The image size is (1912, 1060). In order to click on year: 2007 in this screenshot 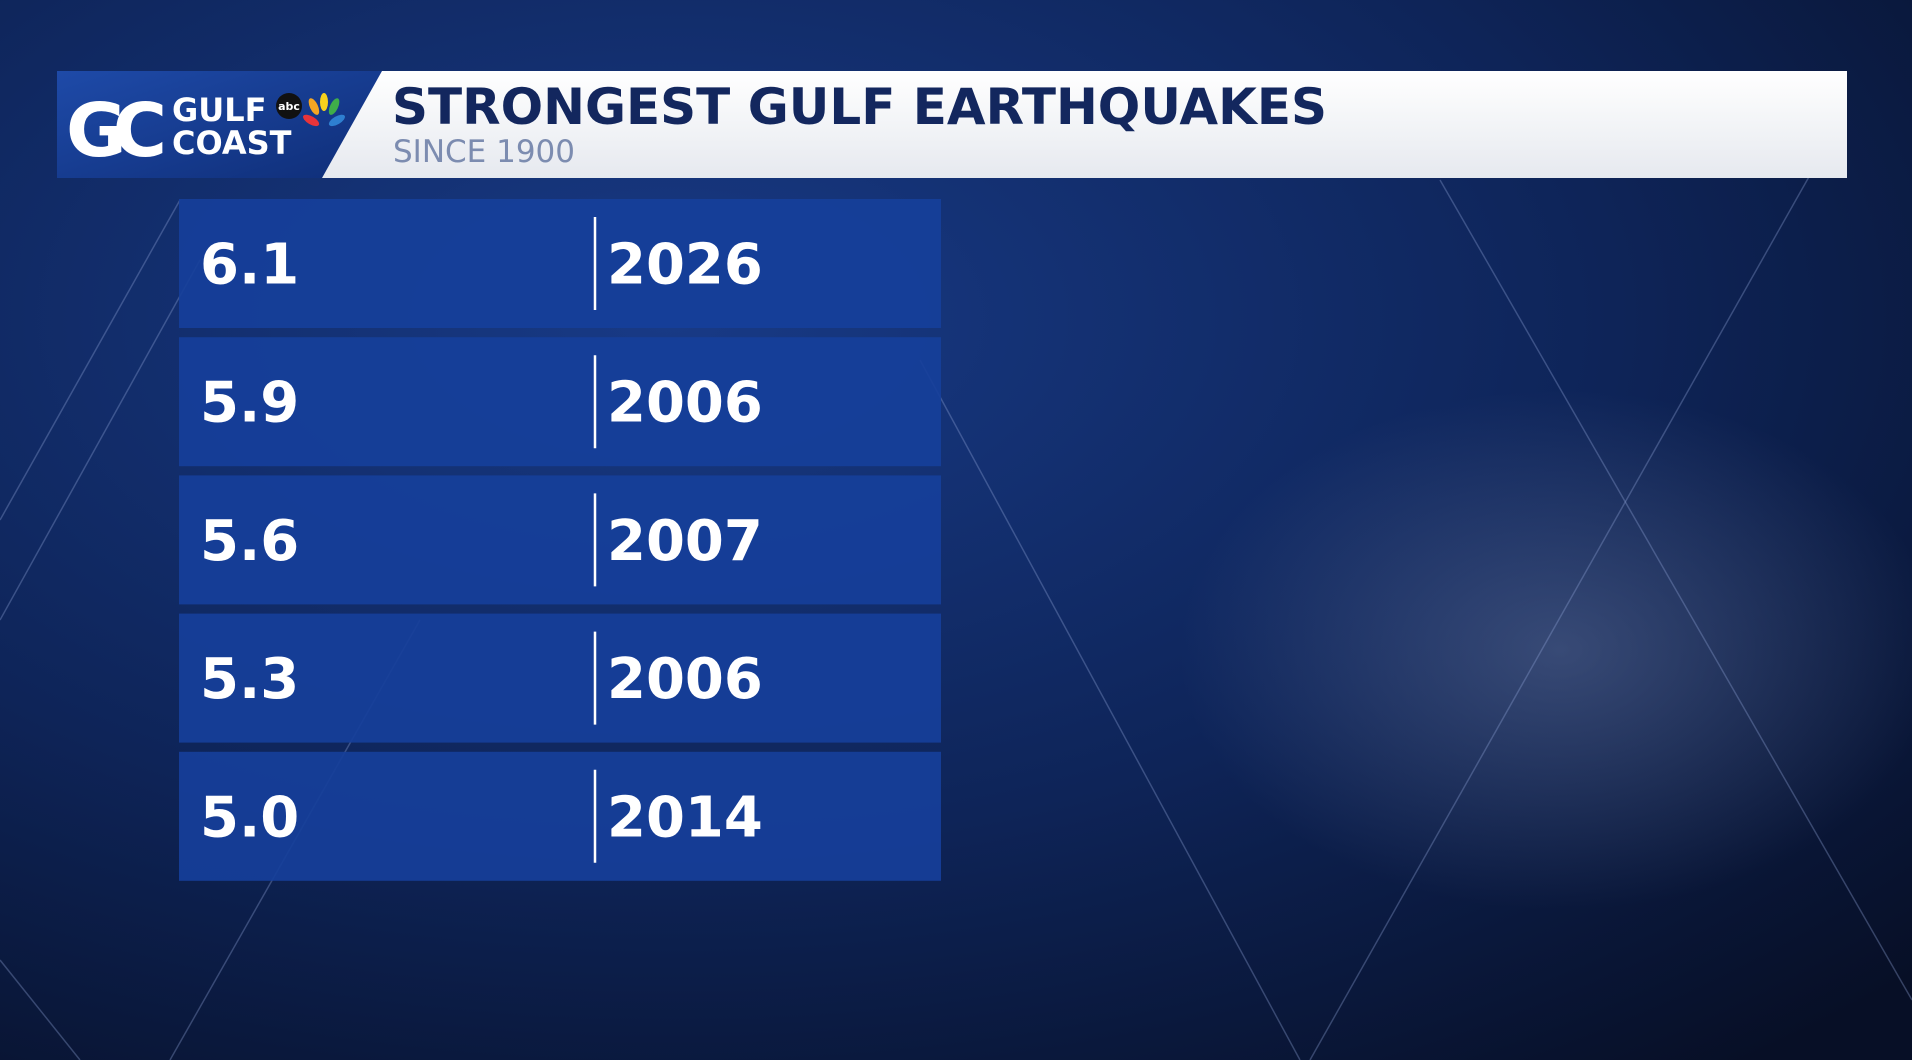, I will do `click(685, 541)`.